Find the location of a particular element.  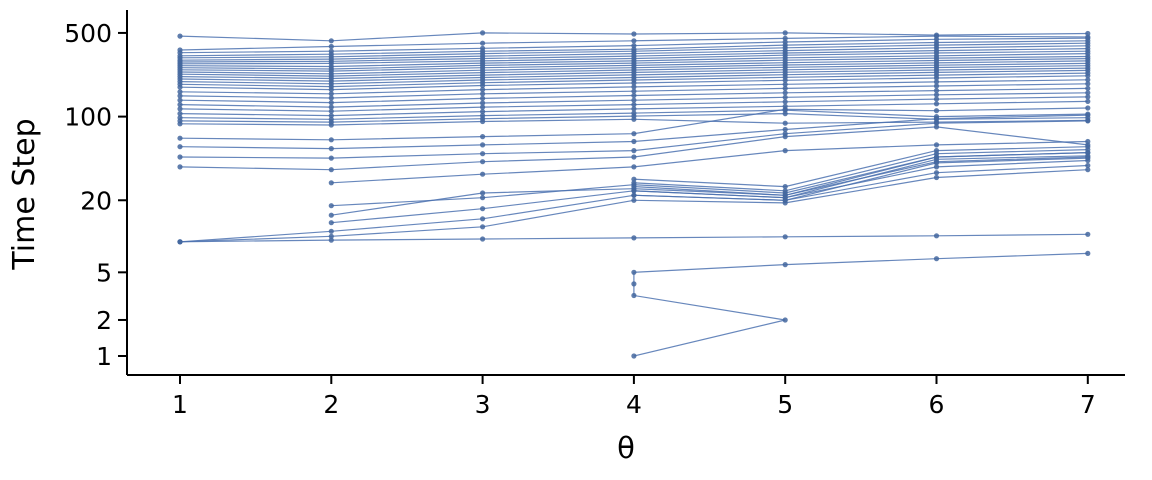

x-tick-label: 4 is located at coordinates (634, 404).